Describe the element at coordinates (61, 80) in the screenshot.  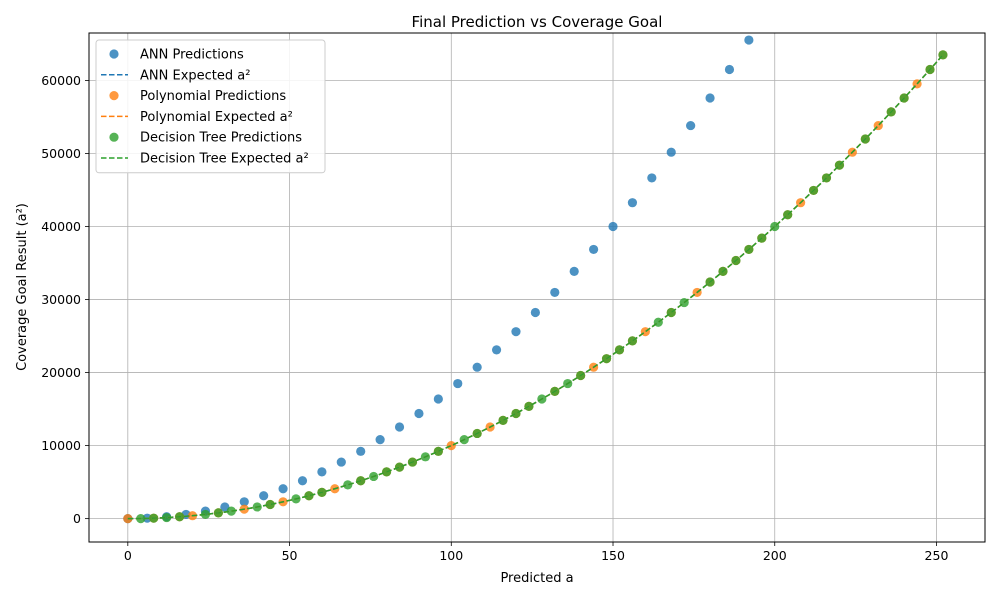
I see `y-tick-label: 60000` at that location.